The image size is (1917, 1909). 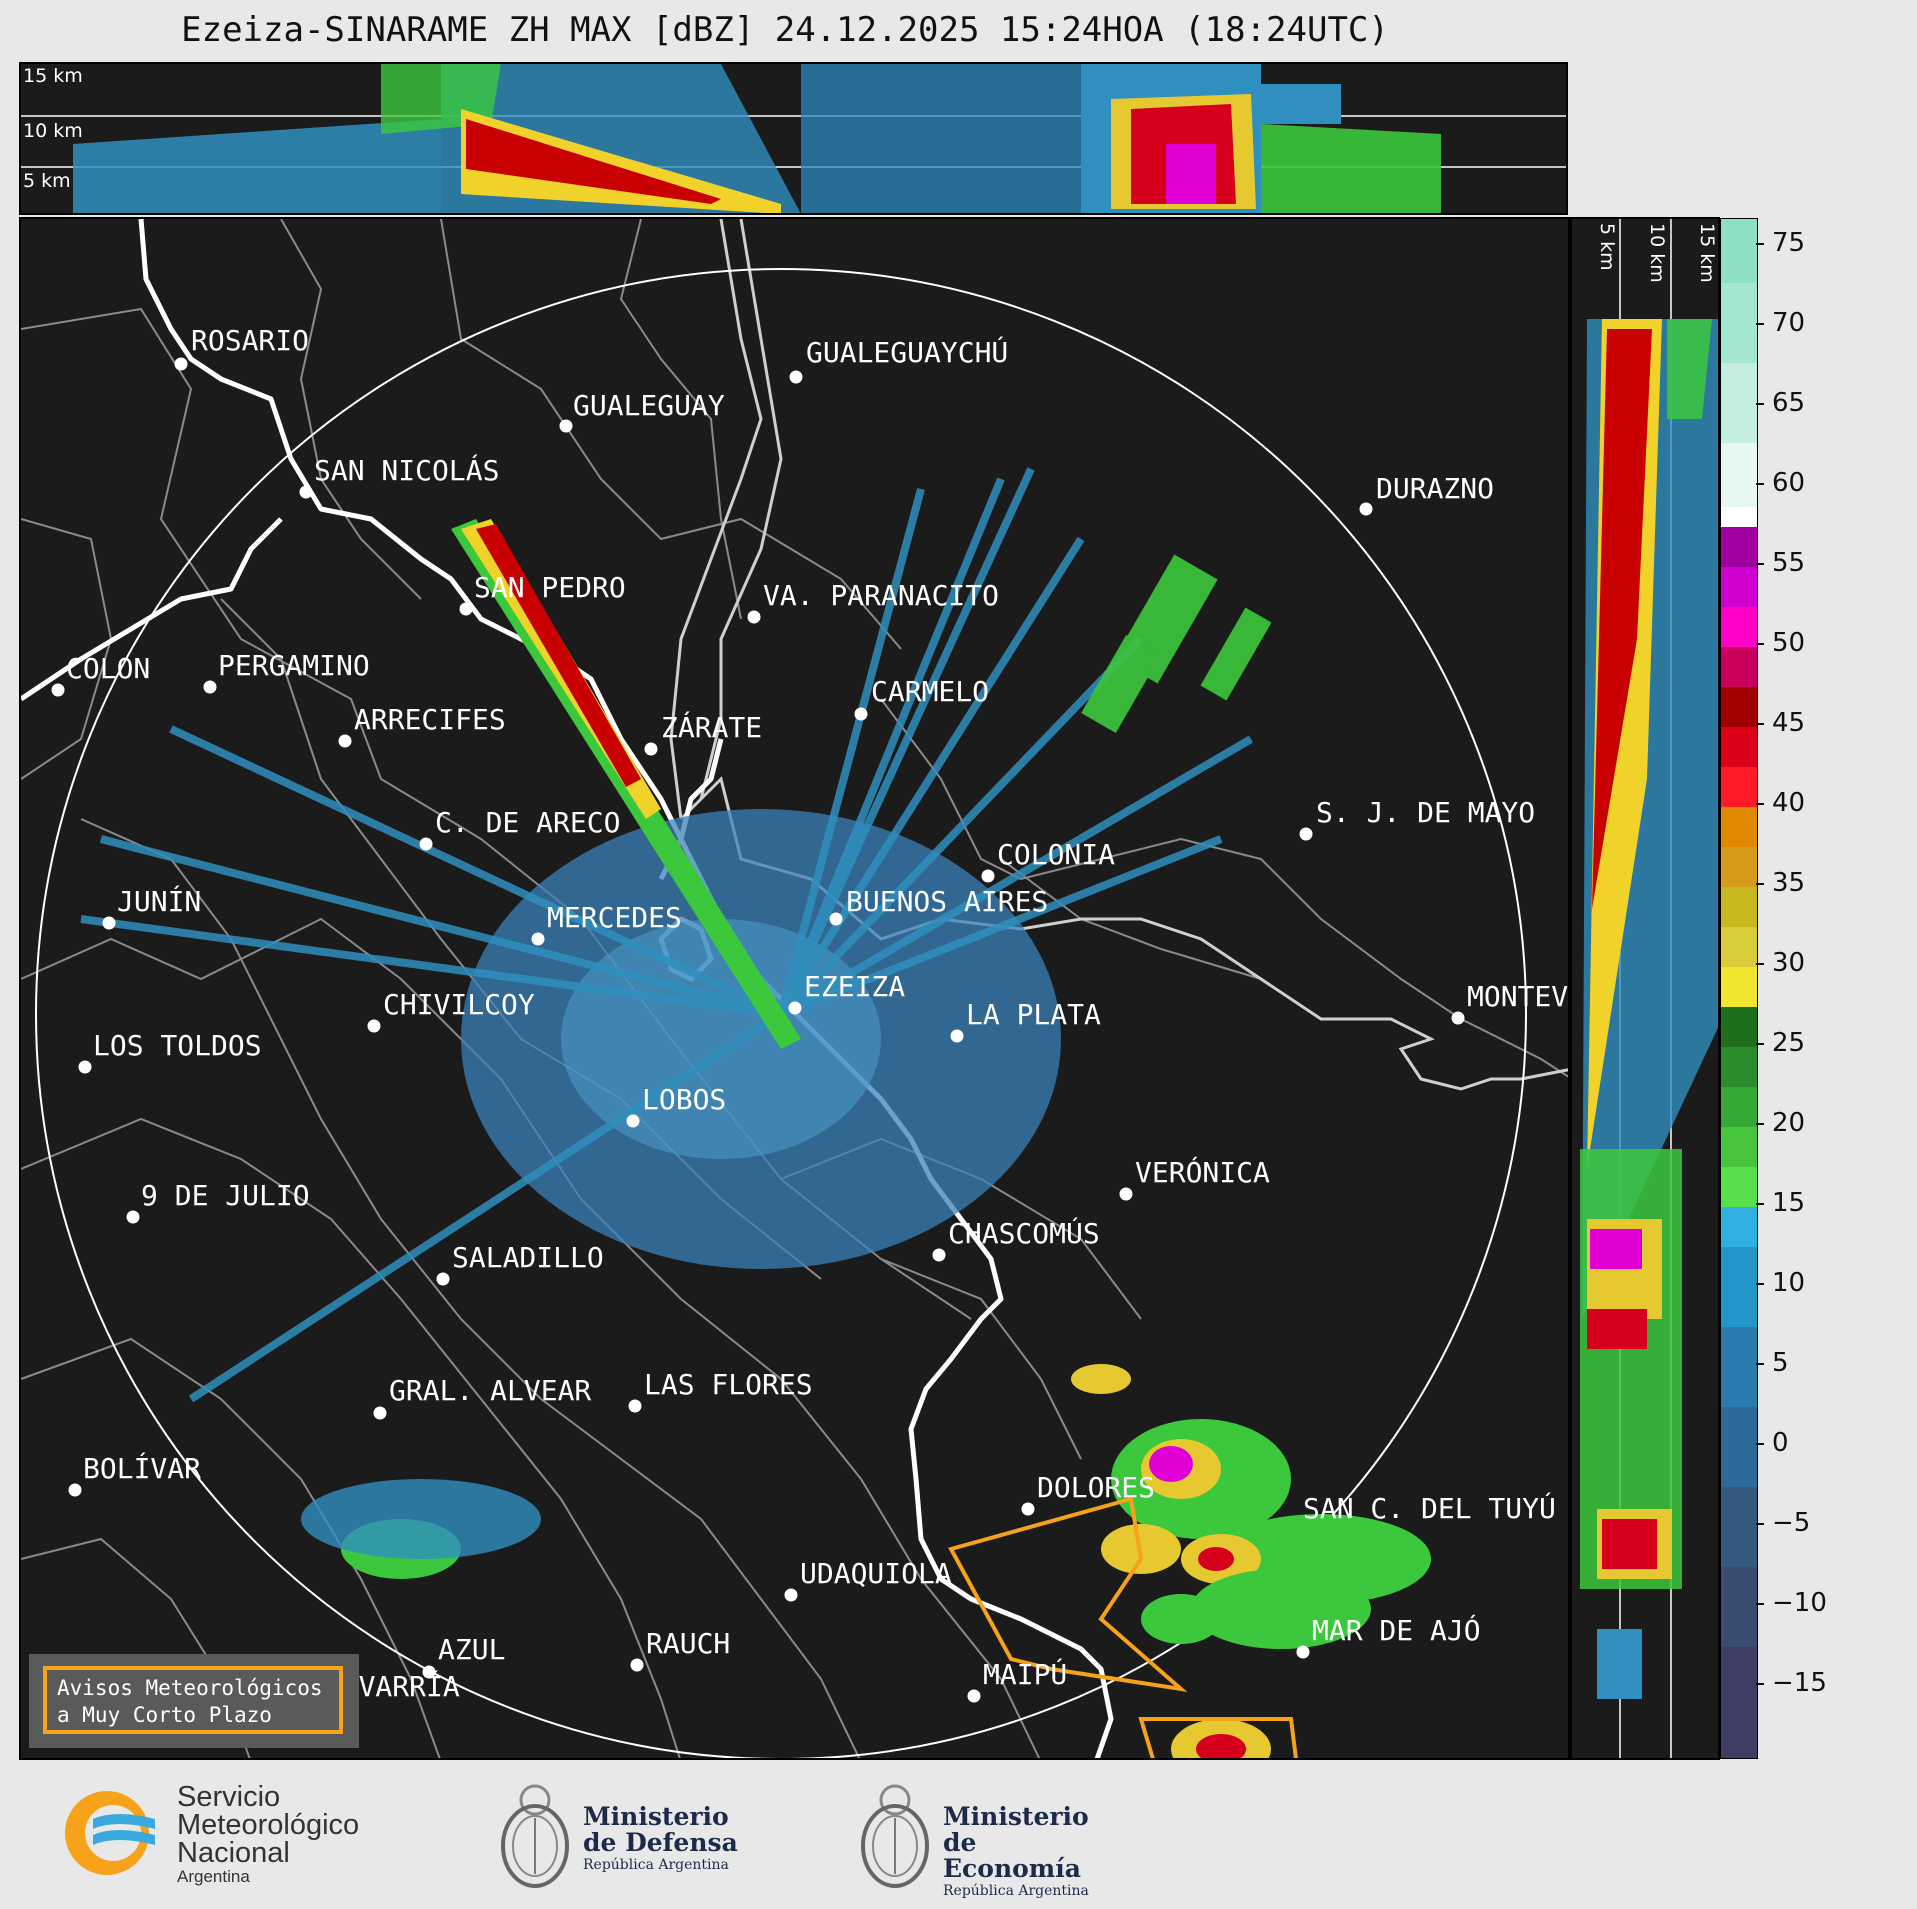 What do you see at coordinates (1426, 812) in the screenshot?
I see `city-label-sj-de-mayo: S. J. DE MAYO` at bounding box center [1426, 812].